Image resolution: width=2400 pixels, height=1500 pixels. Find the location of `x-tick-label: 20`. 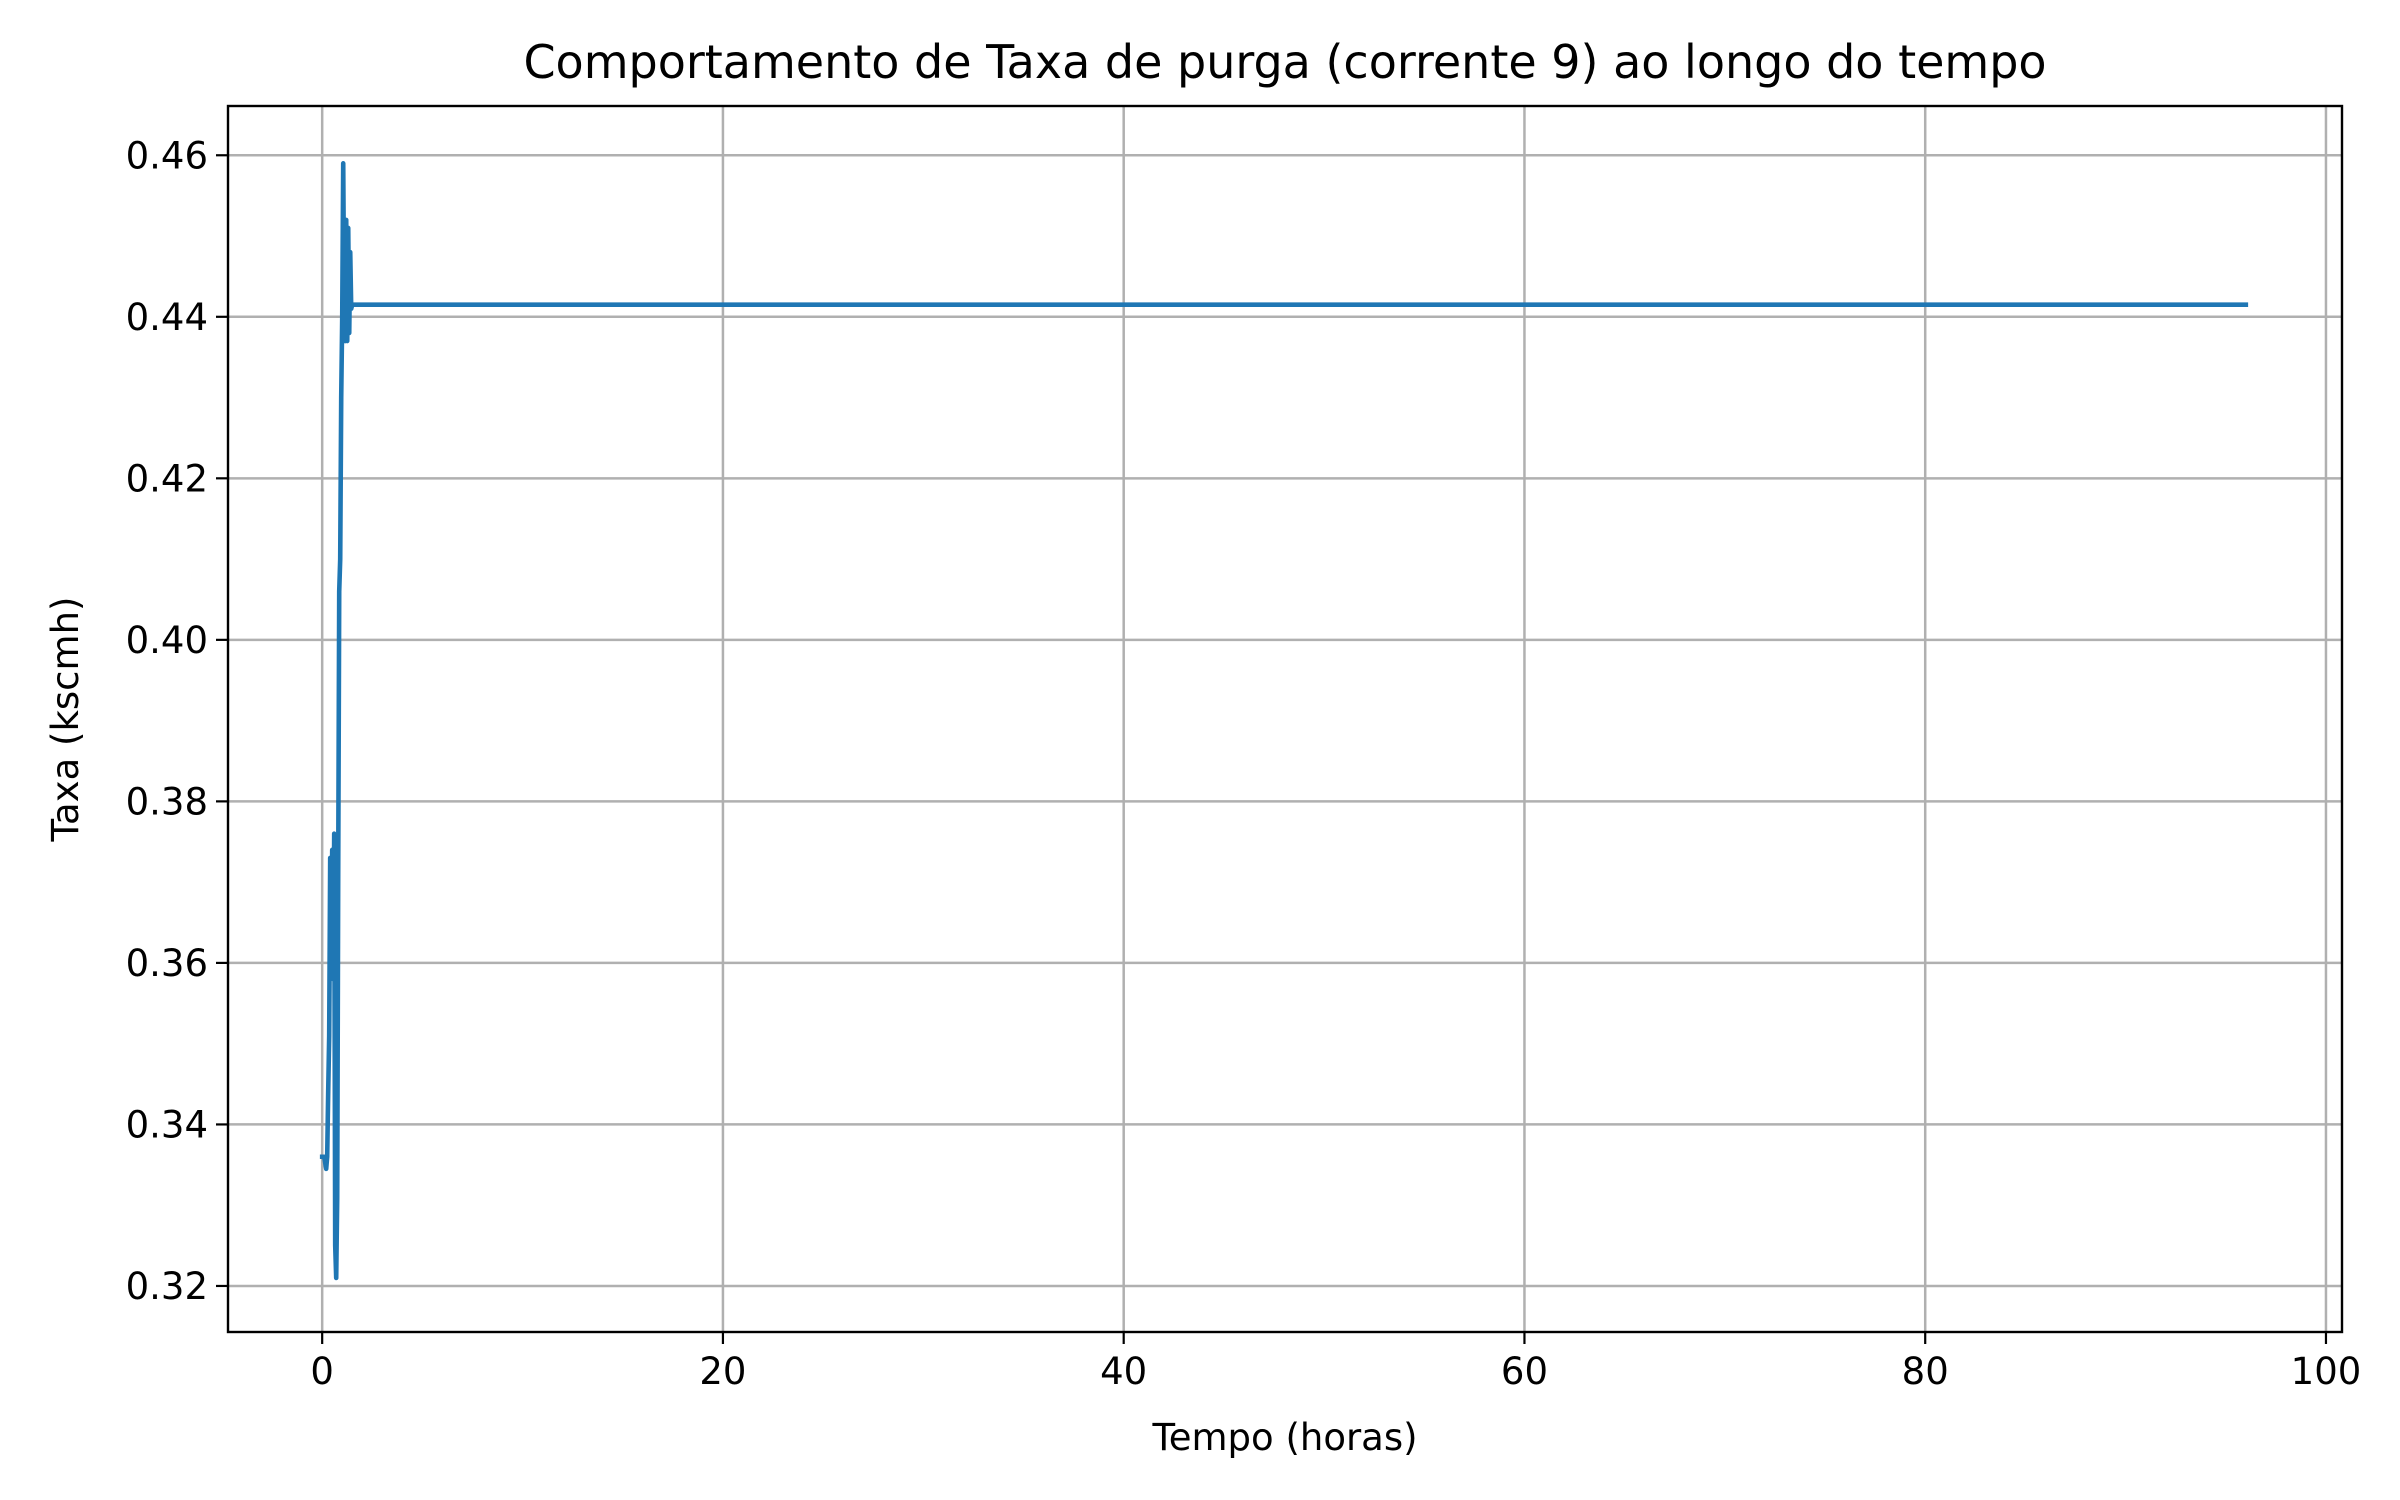

x-tick-label: 20 is located at coordinates (722, 1371).